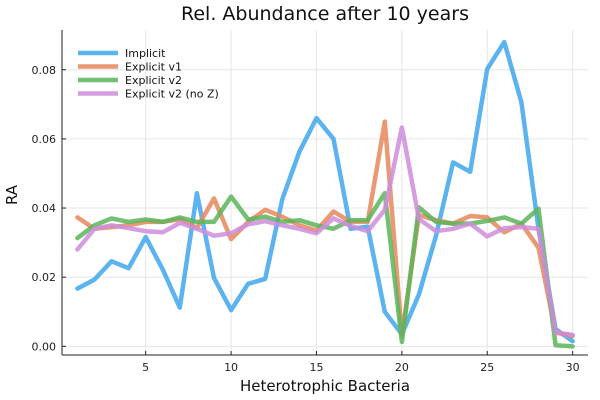 This screenshot has width=600, height=400. Describe the element at coordinates (316, 367) in the screenshot. I see `x-tick-label: 15` at that location.